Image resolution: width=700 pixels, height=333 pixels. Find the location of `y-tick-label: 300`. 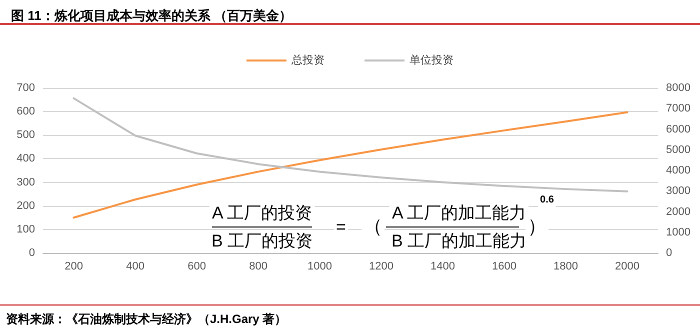

y-tick-label: 300 is located at coordinates (25, 182).